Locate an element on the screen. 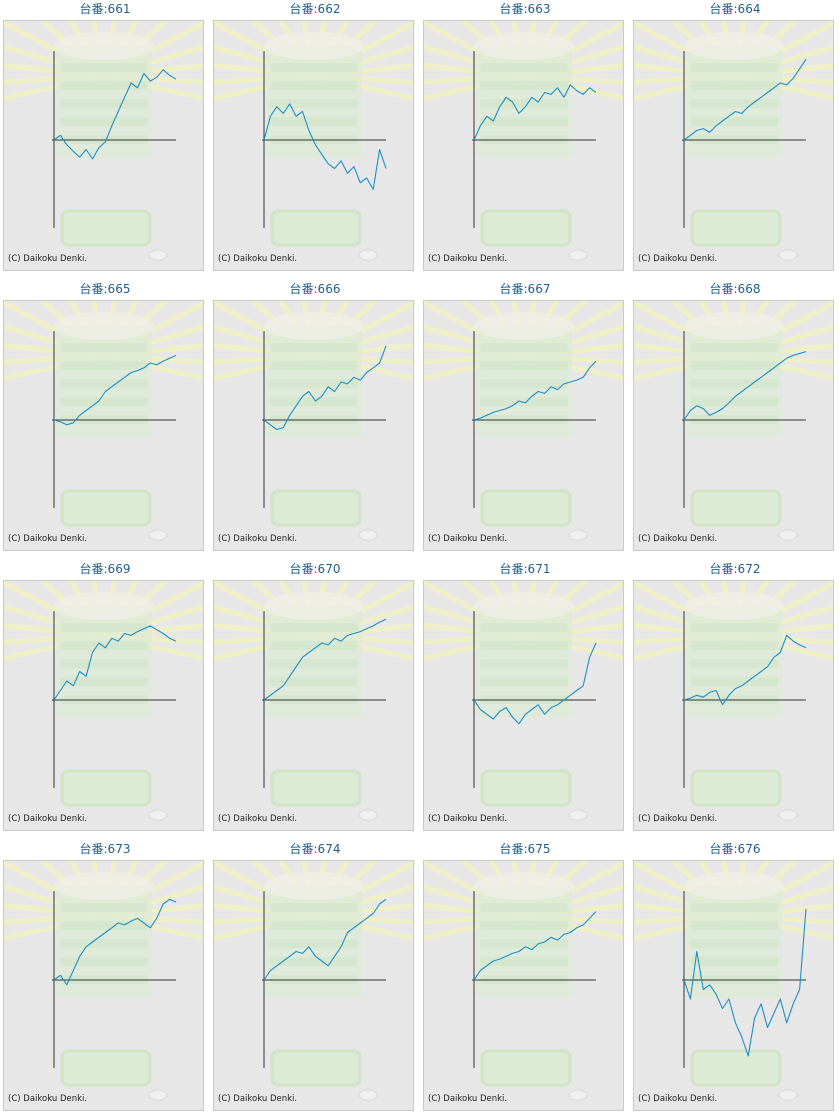 The height and width of the screenshot is (1120, 840). chart-title: 台番:663 is located at coordinates (525, 9).